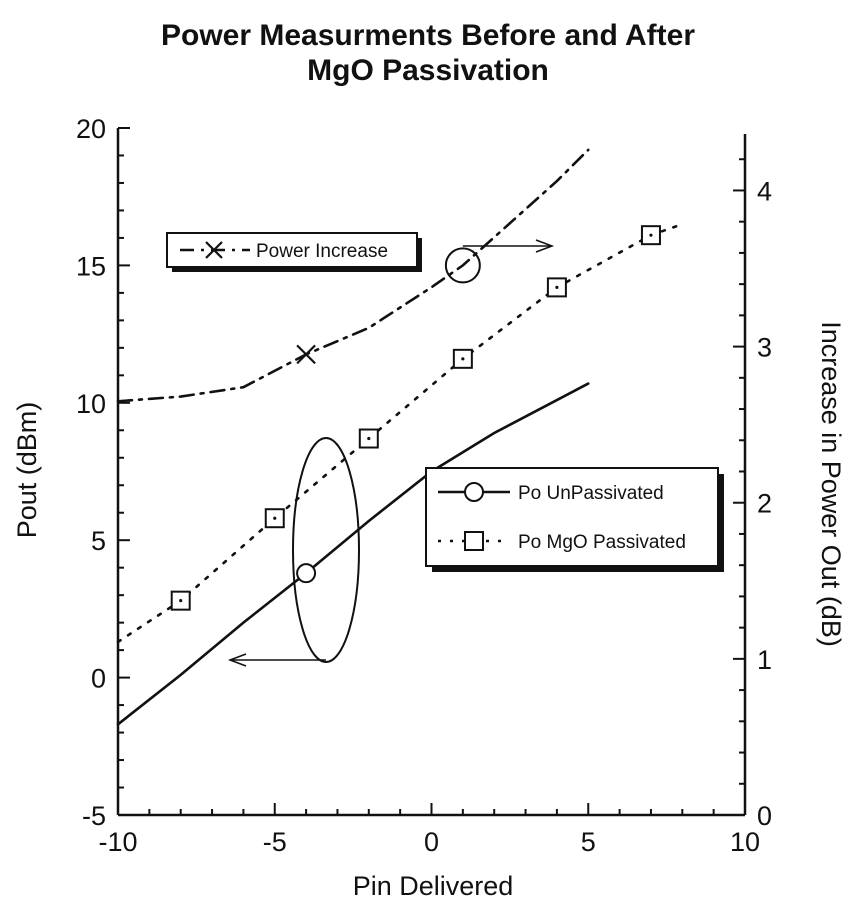 The image size is (843, 907). What do you see at coordinates (764, 348) in the screenshot?
I see `y2-tick-label: 3` at bounding box center [764, 348].